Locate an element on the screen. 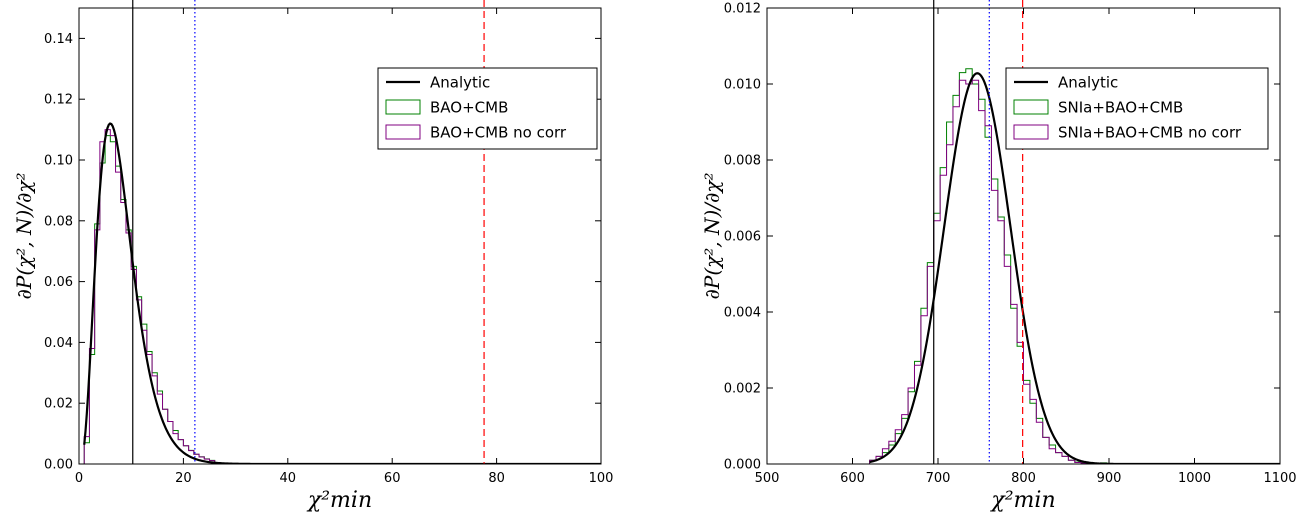 The image size is (1308, 515). y-tick-label: 0.002 is located at coordinates (742, 389).